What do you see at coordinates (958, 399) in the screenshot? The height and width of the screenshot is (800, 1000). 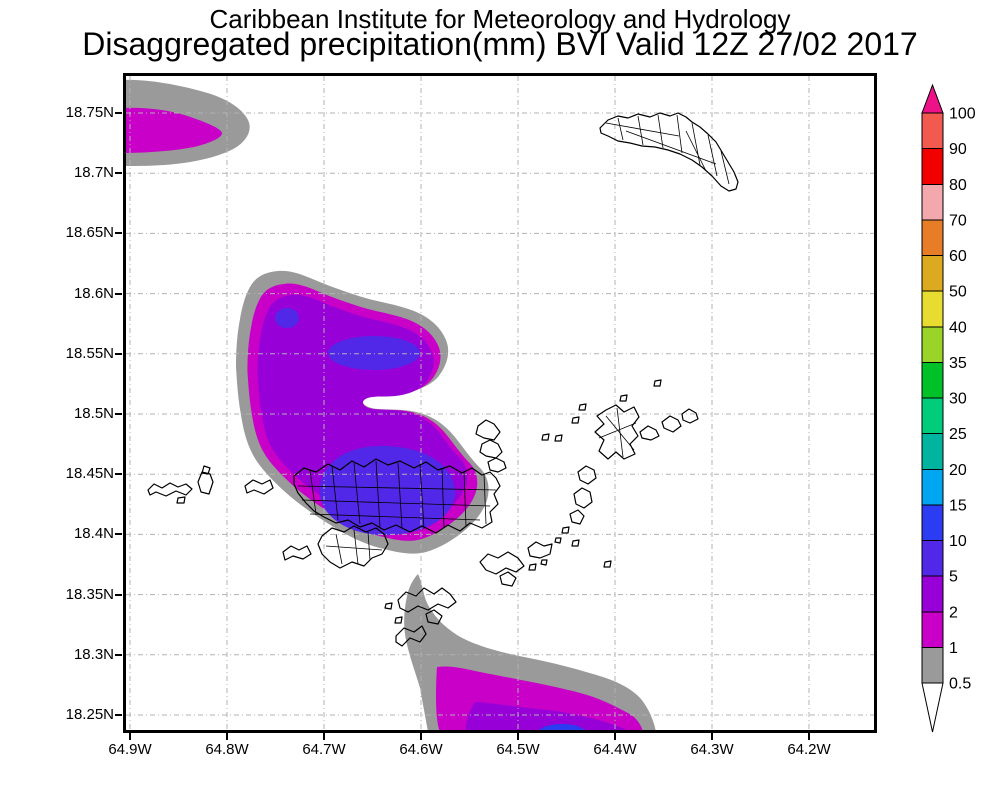 I see `colorbar-label: 30` at bounding box center [958, 399].